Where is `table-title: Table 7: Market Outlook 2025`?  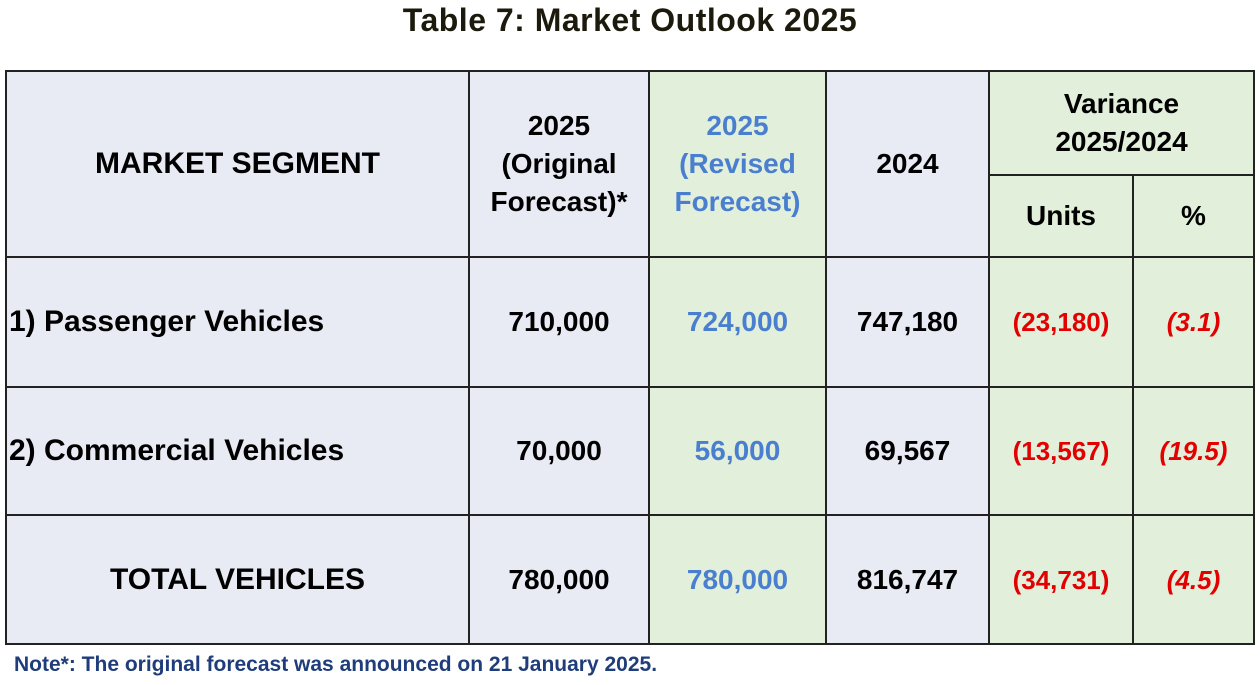 table-title: Table 7: Market Outlook 2025 is located at coordinates (630, 20).